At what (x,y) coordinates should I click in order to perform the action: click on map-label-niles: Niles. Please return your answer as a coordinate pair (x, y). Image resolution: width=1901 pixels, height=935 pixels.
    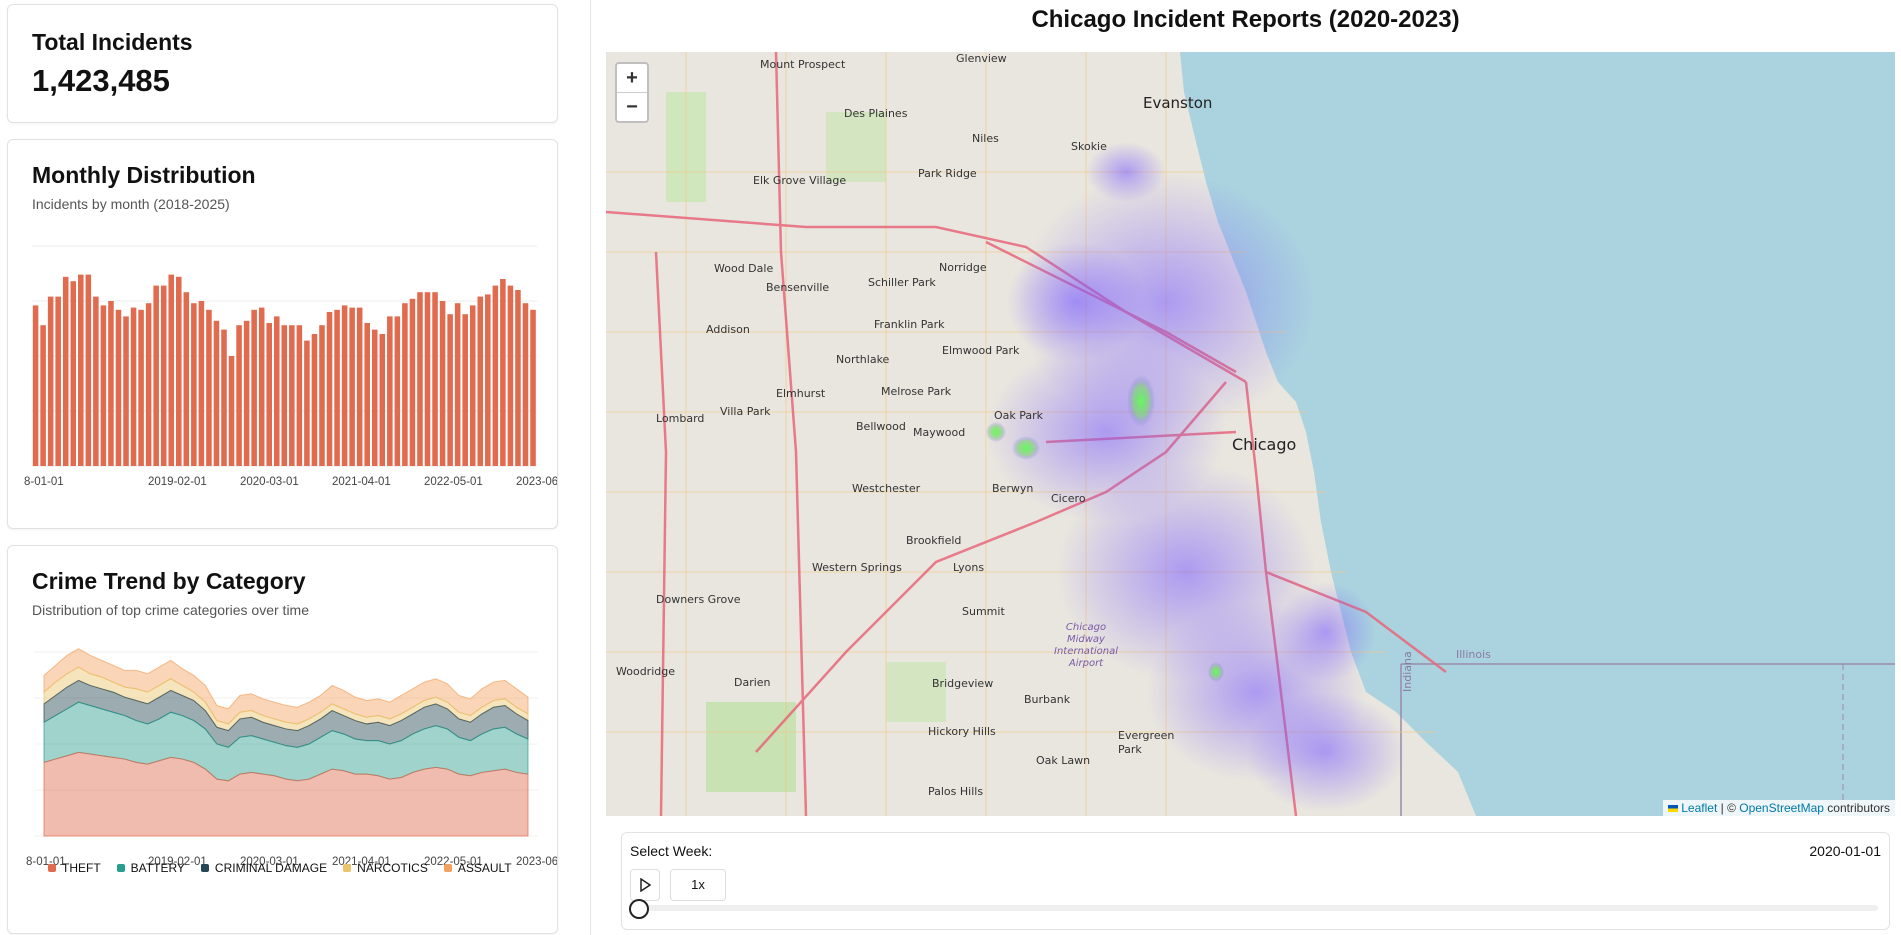
    Looking at the image, I should click on (985, 138).